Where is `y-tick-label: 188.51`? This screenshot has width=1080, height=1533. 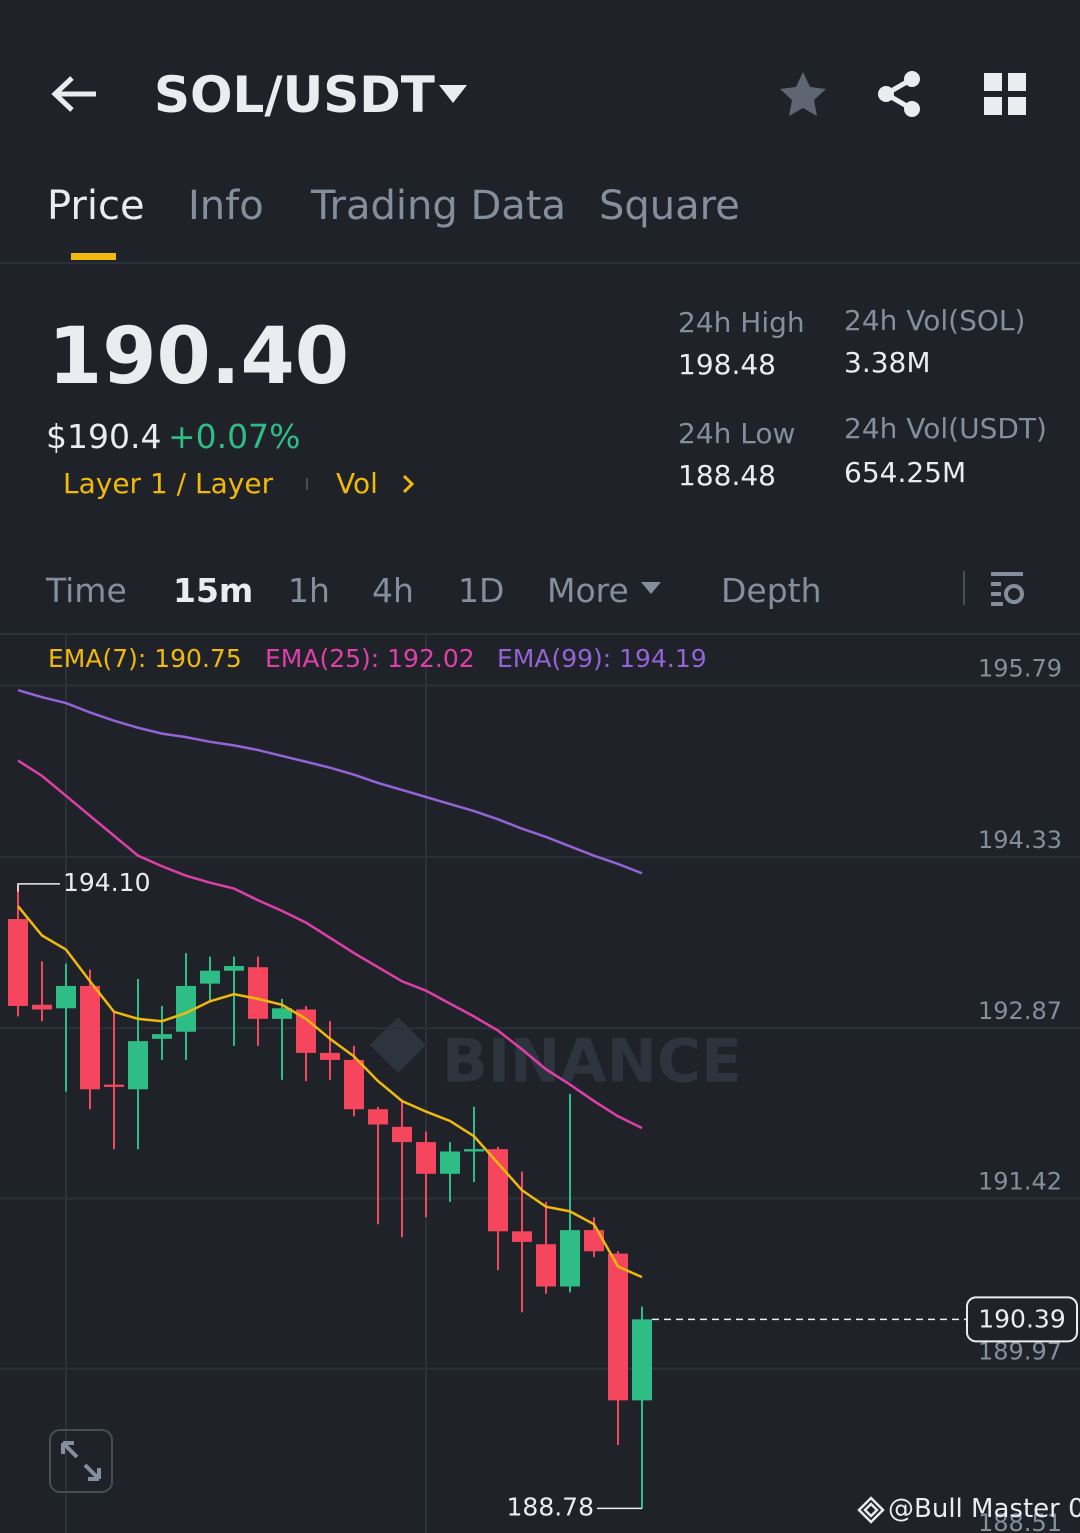 y-tick-label: 188.51 is located at coordinates (1020, 1521).